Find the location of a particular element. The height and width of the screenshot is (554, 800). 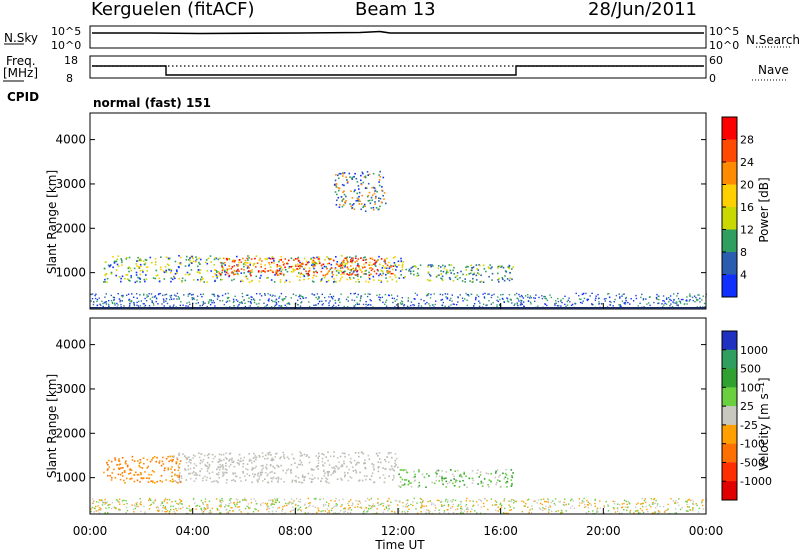

ytick-label: 3000 is located at coordinates (70, 184).